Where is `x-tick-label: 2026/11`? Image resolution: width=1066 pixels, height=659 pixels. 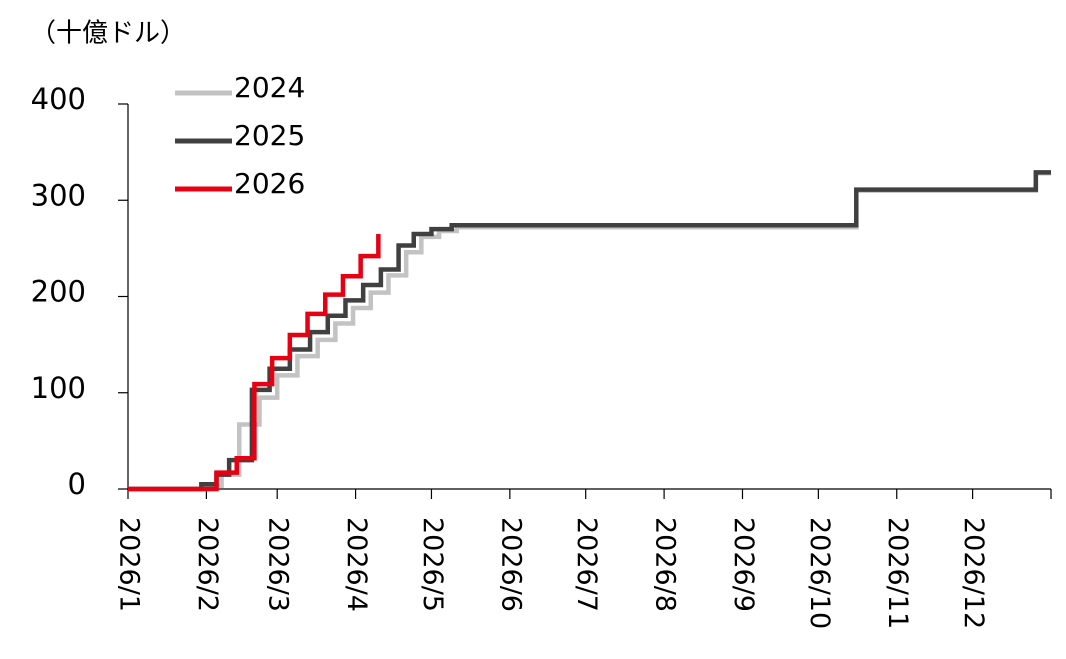
x-tick-label: 2026/11 is located at coordinates (897, 573).